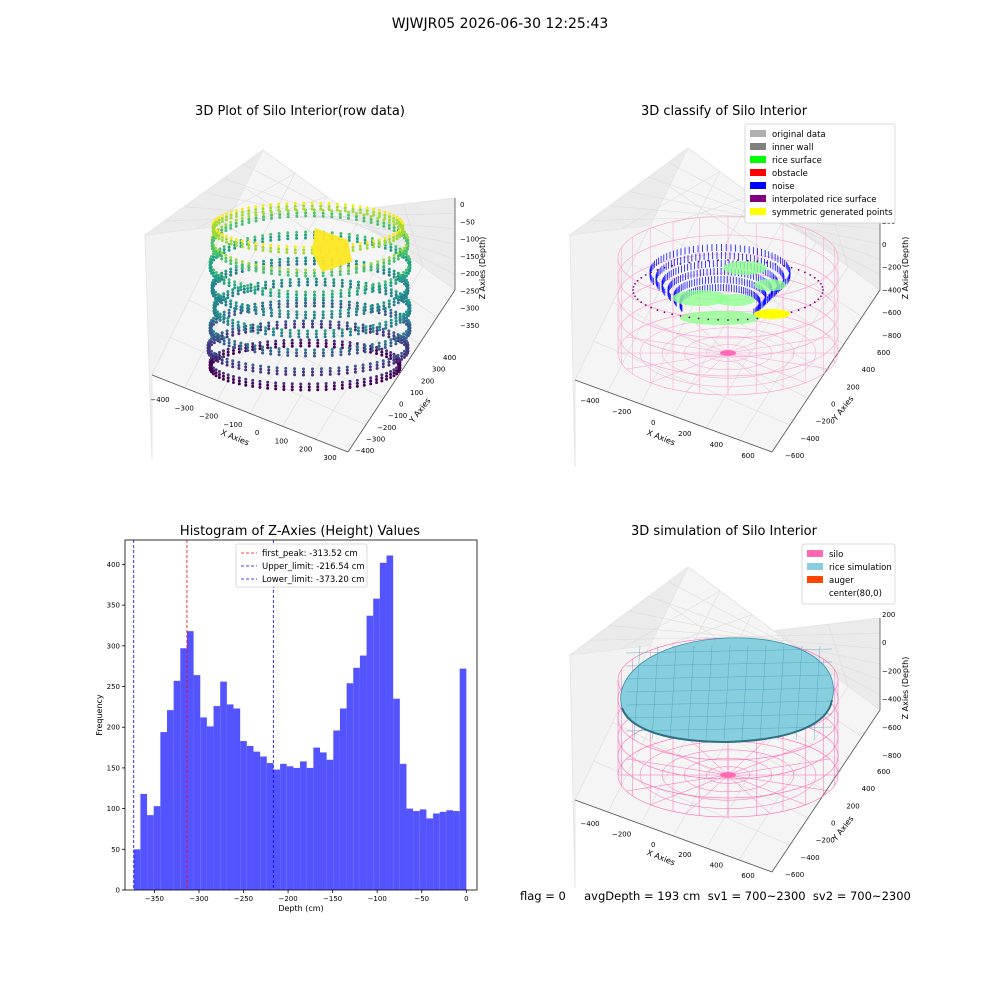 This screenshot has height=1000, width=1000. I want to click on legend-label: first_peak: -313.52 cm, so click(310, 554).